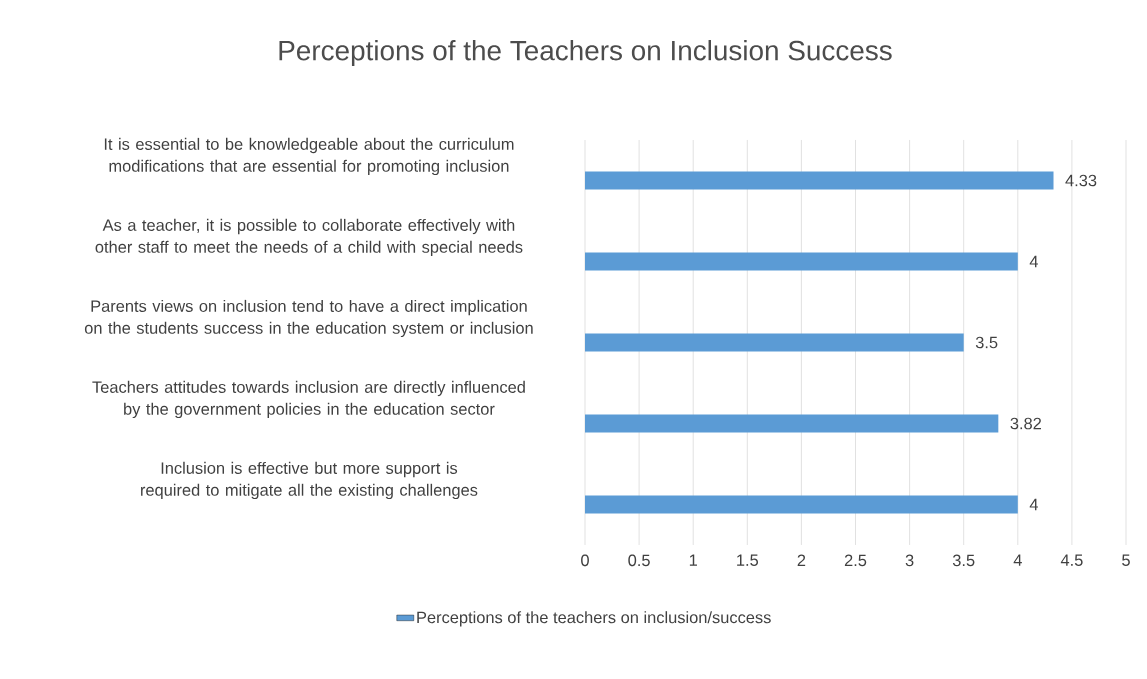 This screenshot has width=1147, height=679. What do you see at coordinates (1081, 180) in the screenshot?
I see `data-label: 4.33` at bounding box center [1081, 180].